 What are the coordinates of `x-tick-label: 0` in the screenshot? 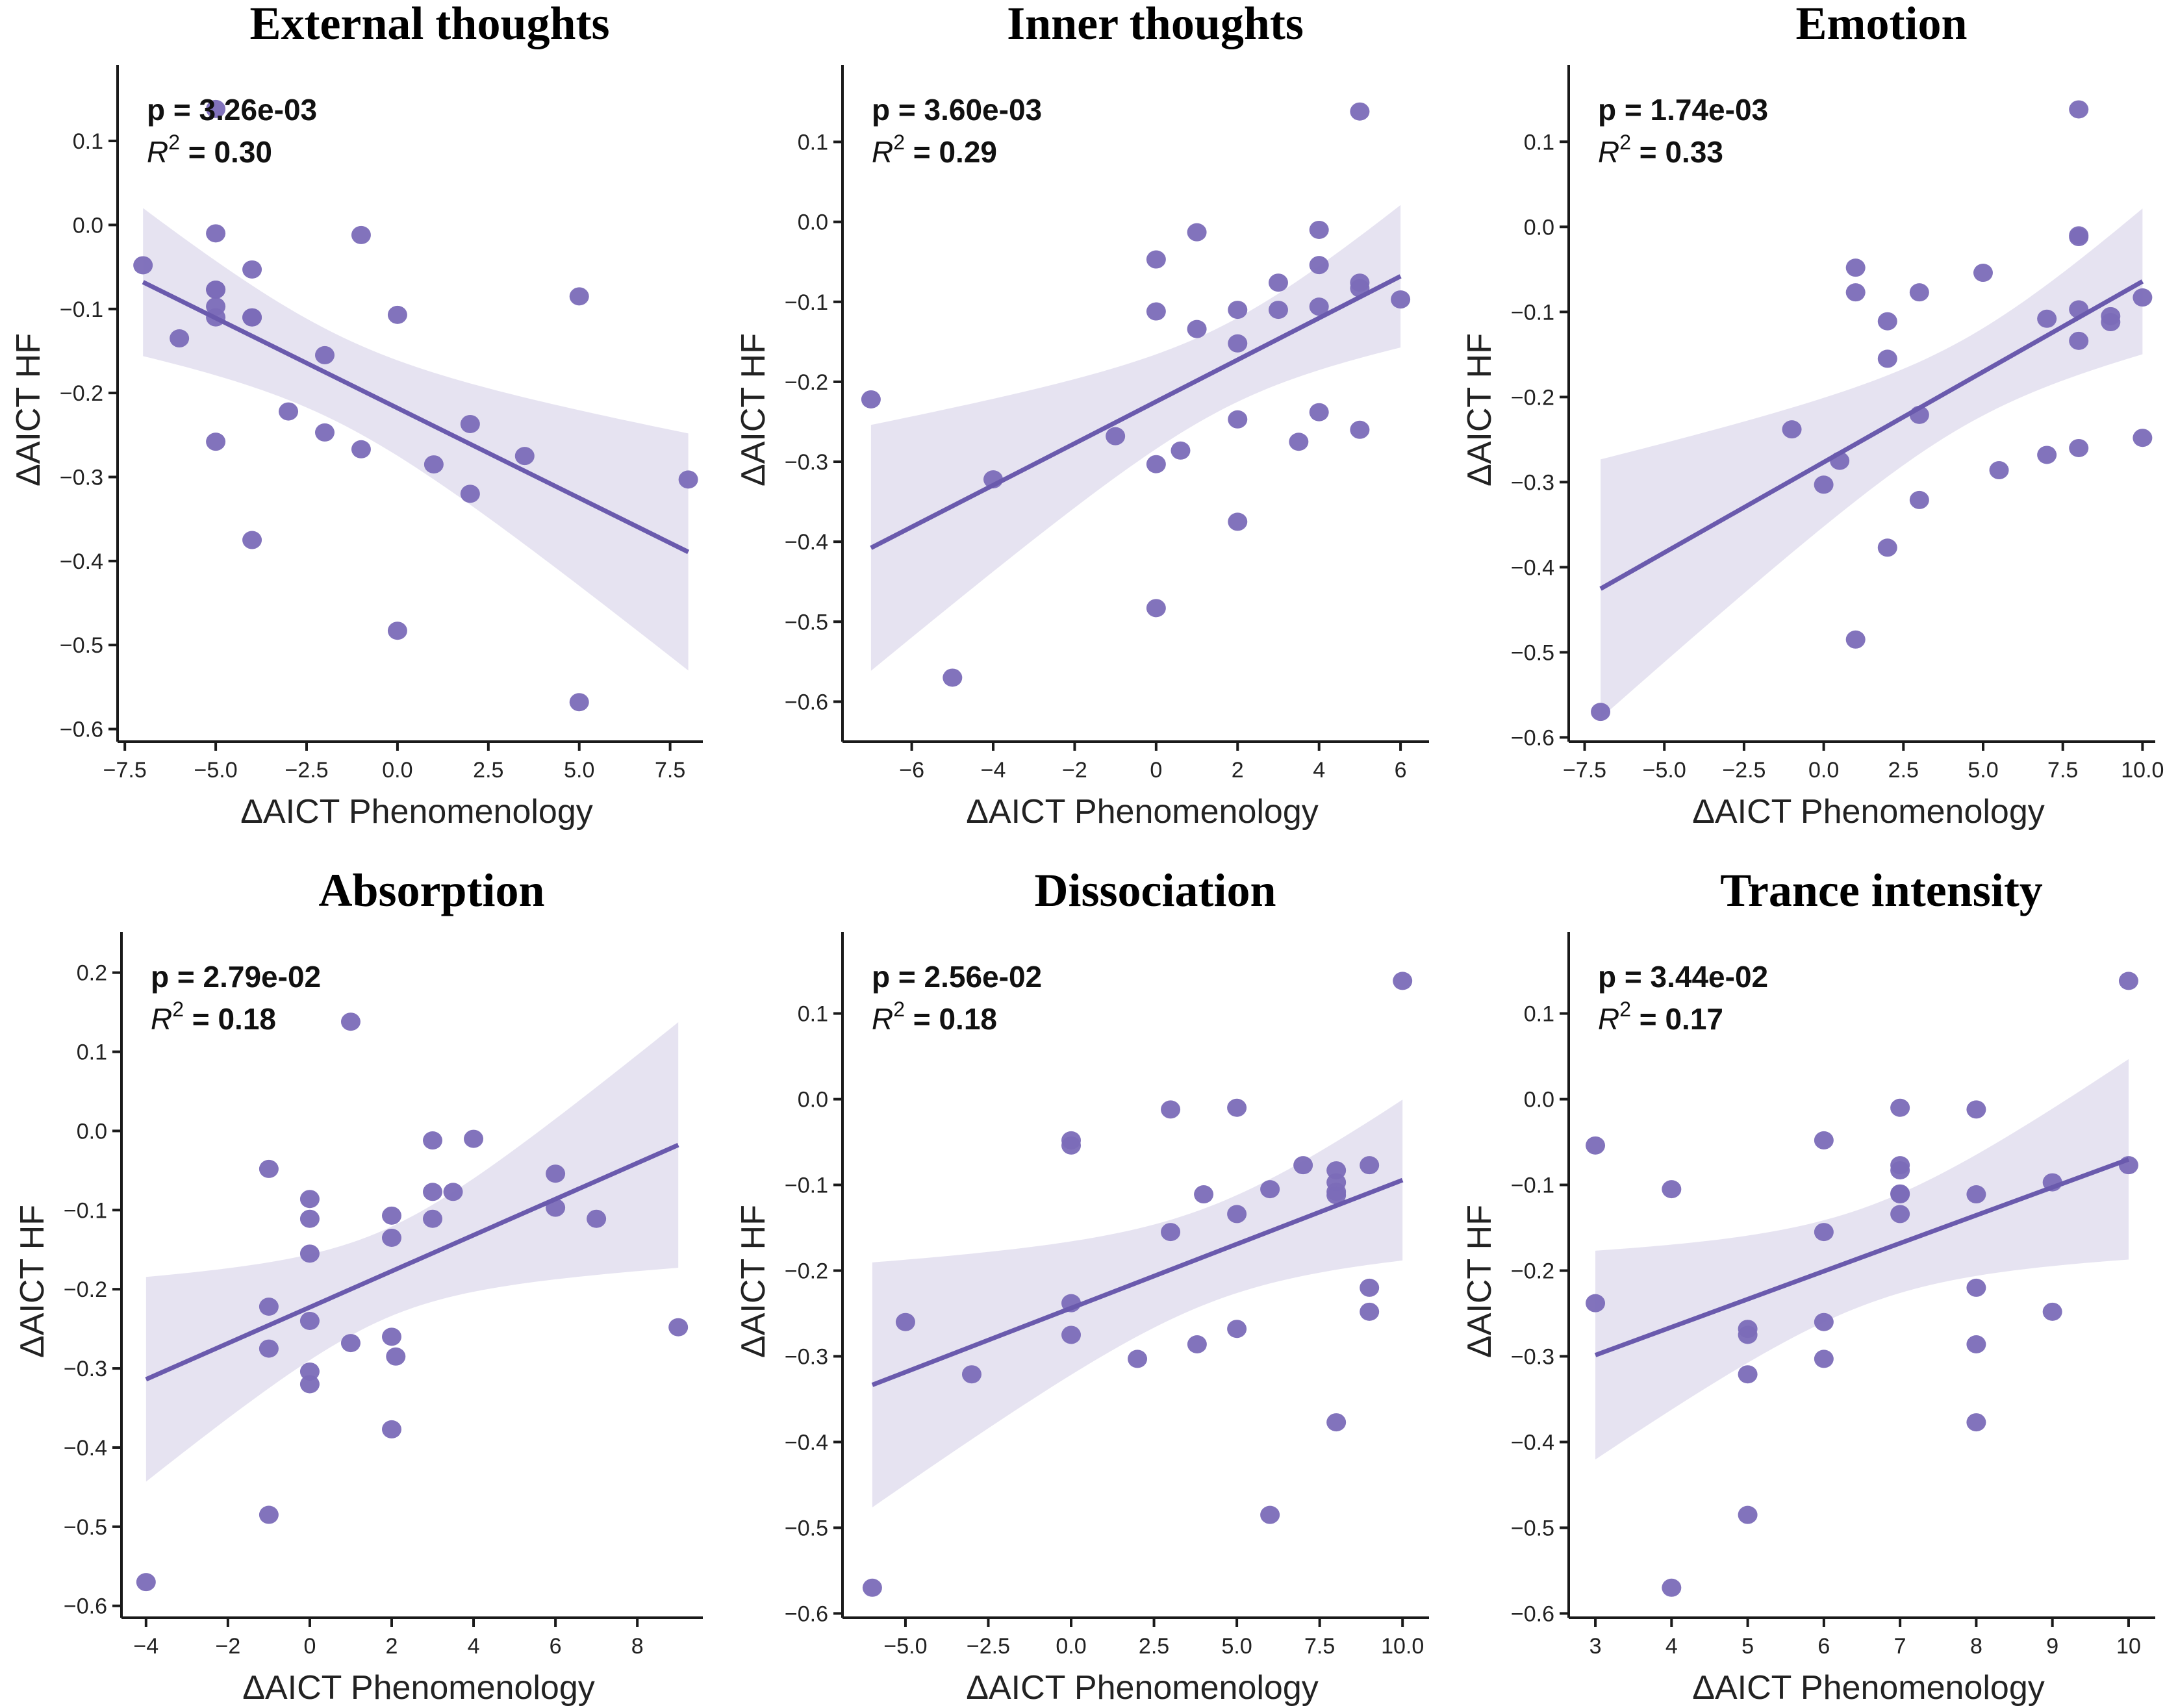 It's located at (309, 1646).